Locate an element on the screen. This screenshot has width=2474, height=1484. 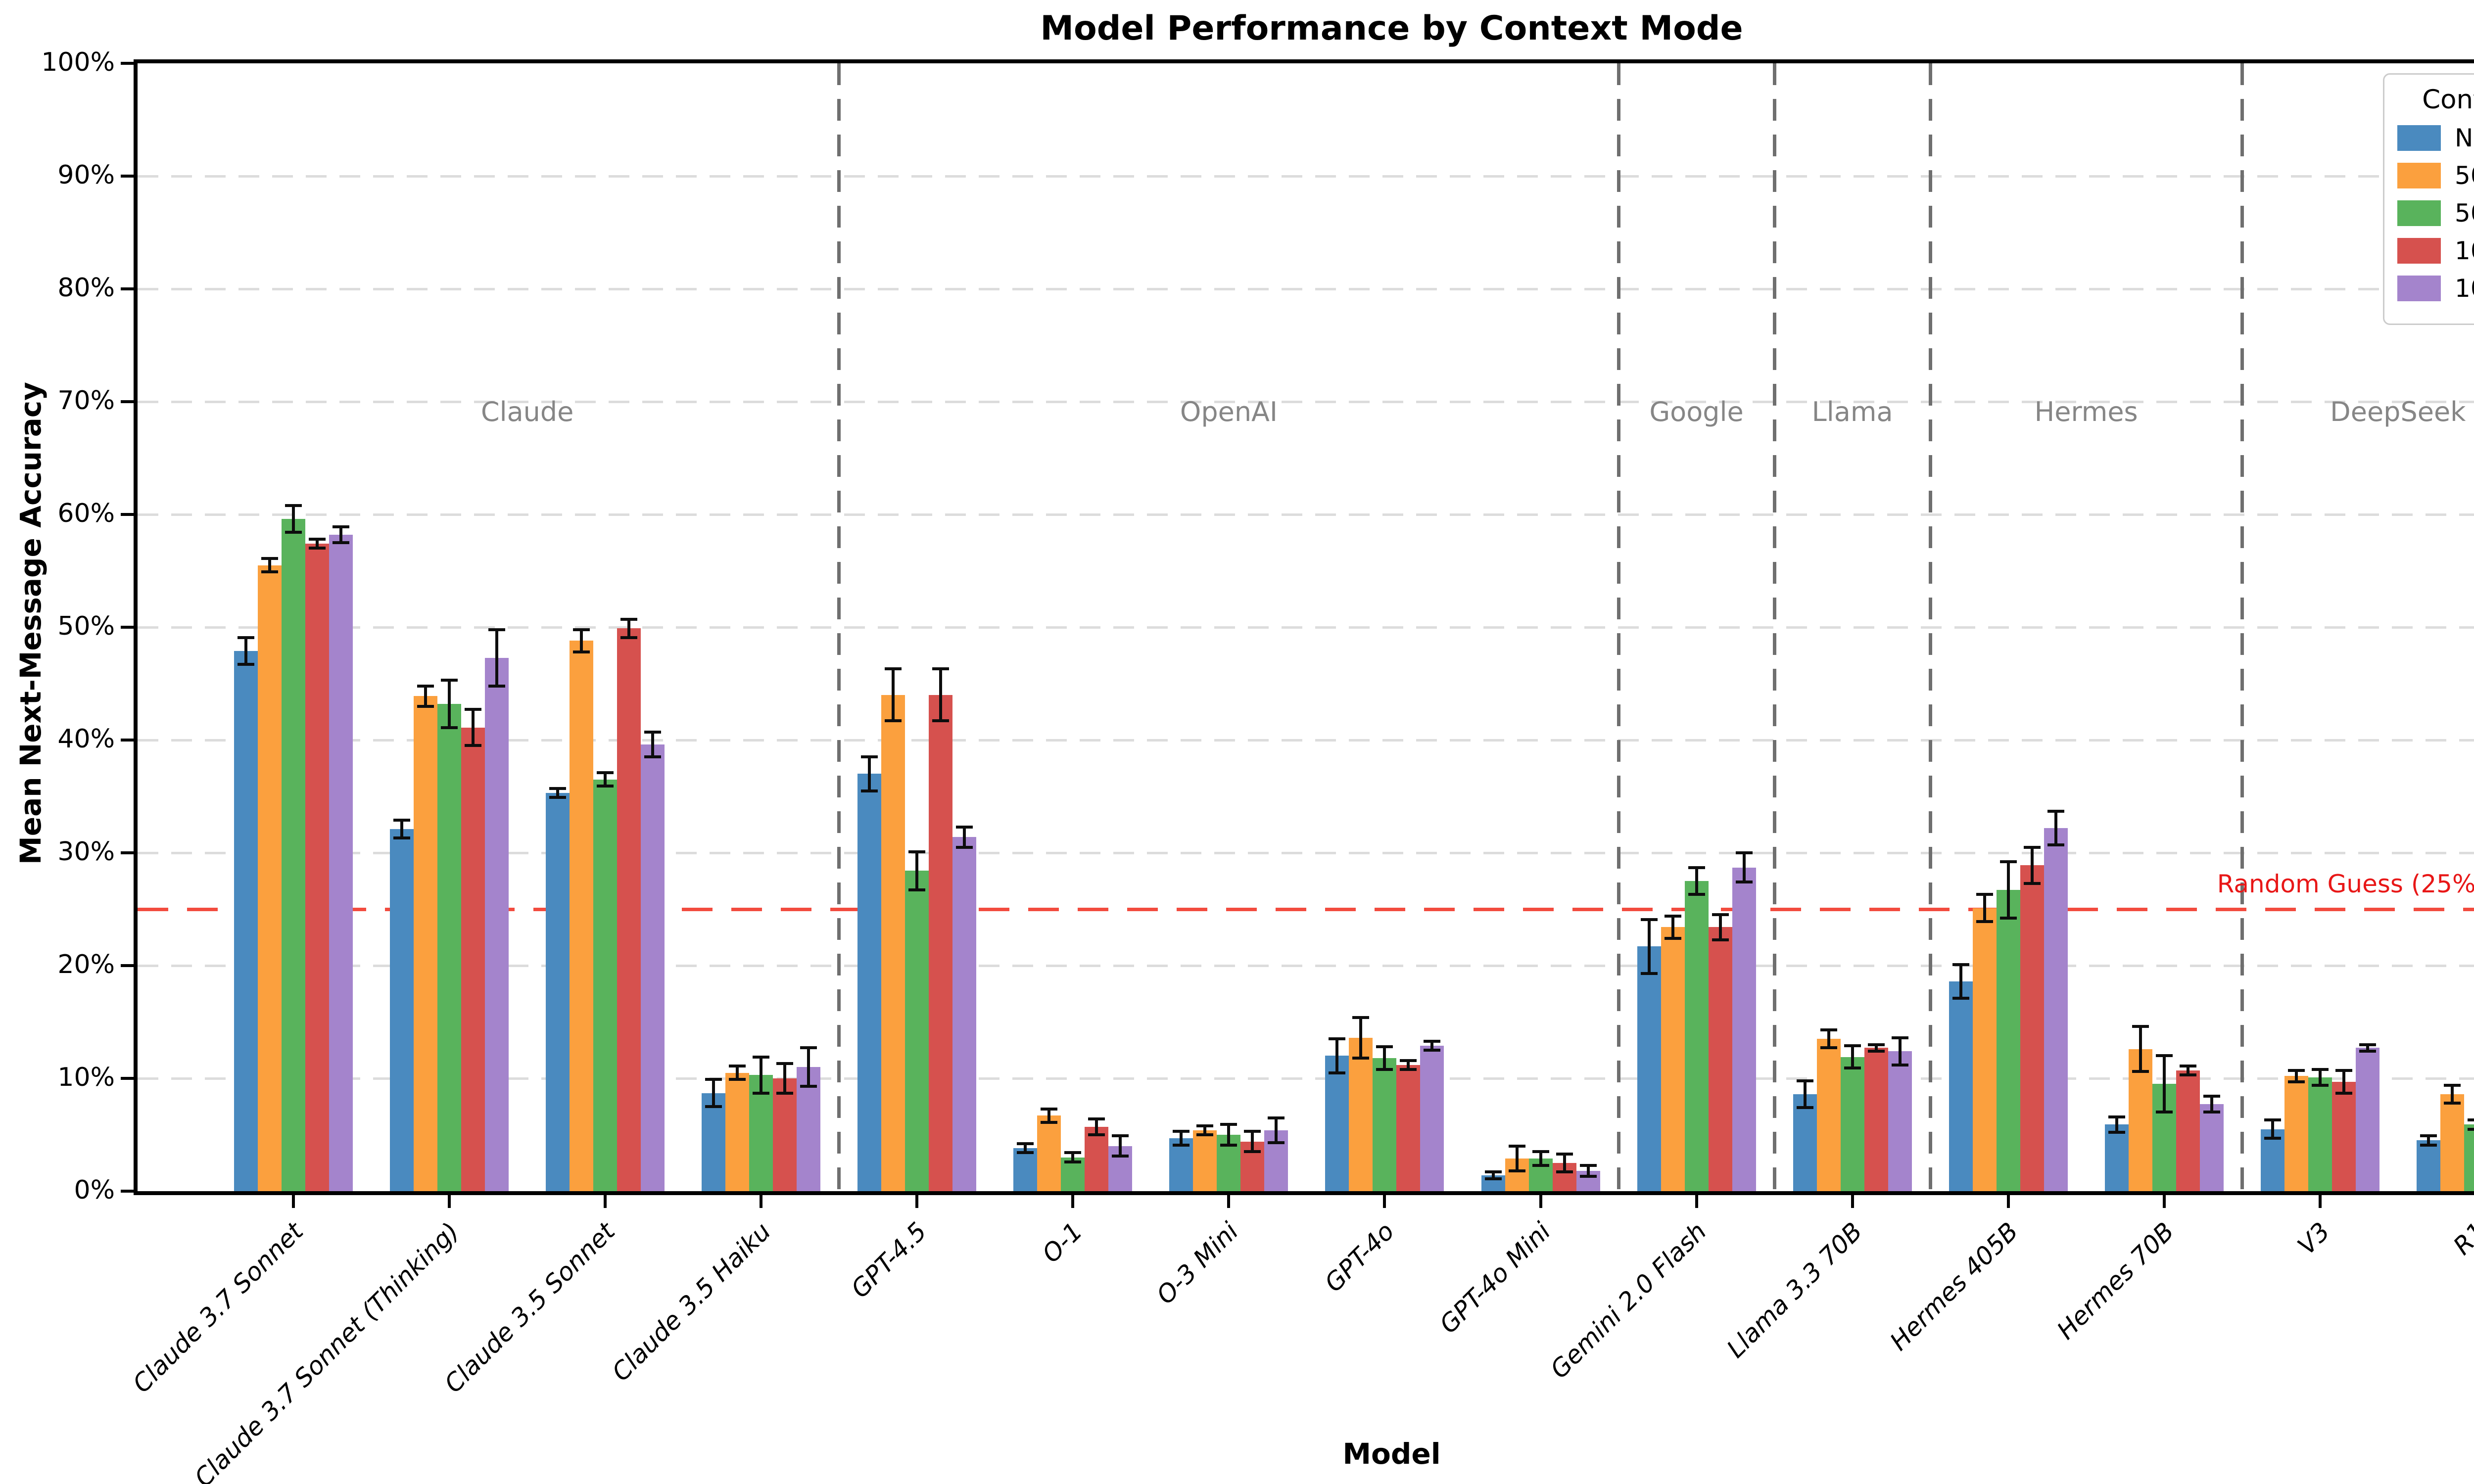
y-tick-label-80: 80% is located at coordinates (86, 288).